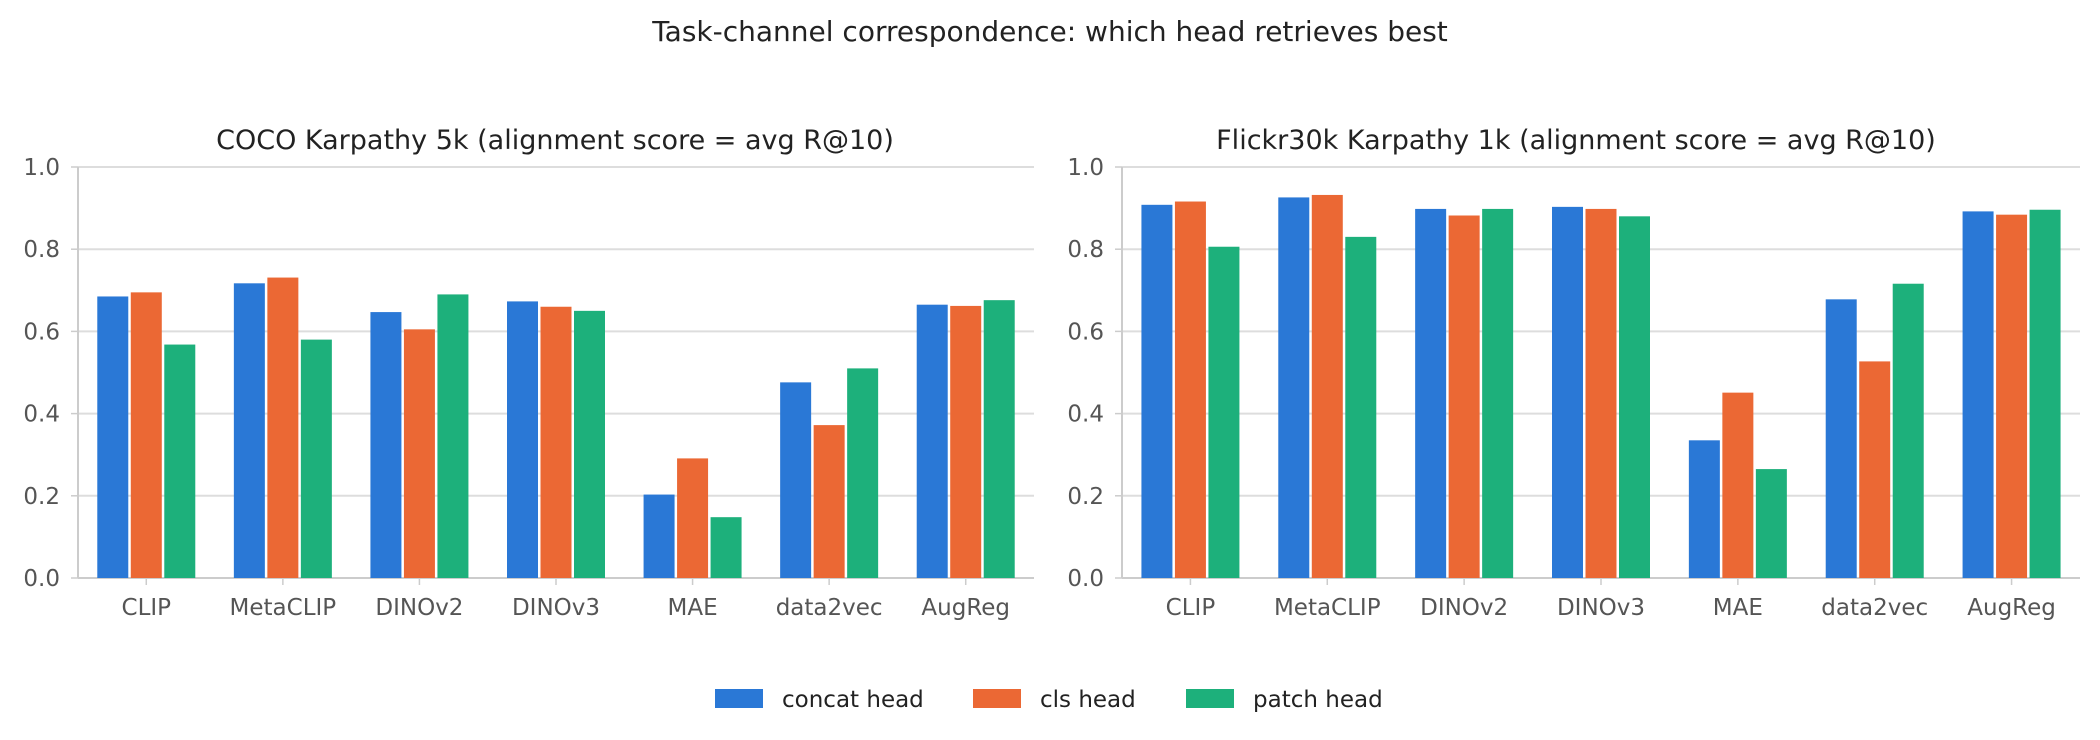  I want to click on legend-label-cls-head: cls head, so click(1088, 700).